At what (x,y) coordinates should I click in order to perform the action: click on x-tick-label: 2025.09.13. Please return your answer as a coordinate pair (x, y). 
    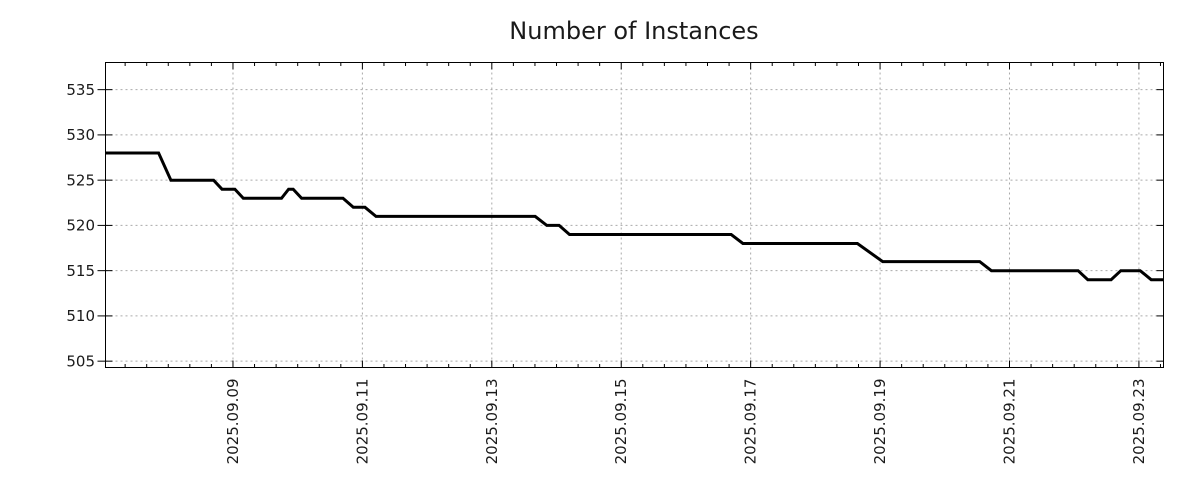
    Looking at the image, I should click on (492, 421).